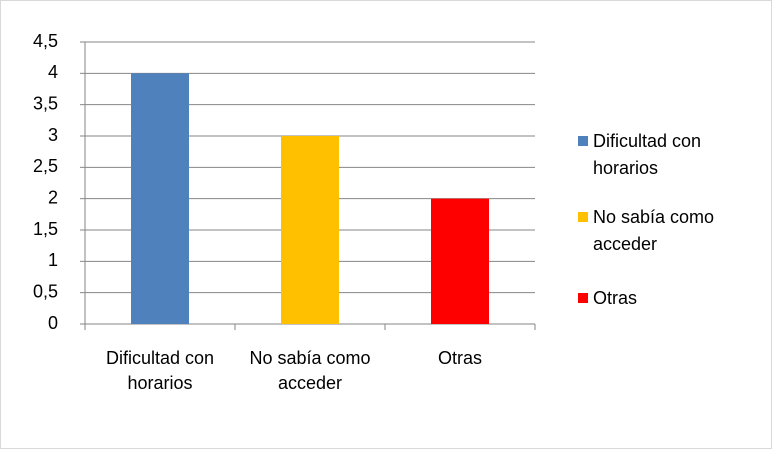 The image size is (772, 449). What do you see at coordinates (647, 154) in the screenshot?
I see `legend-label: Dificultad con horarios` at bounding box center [647, 154].